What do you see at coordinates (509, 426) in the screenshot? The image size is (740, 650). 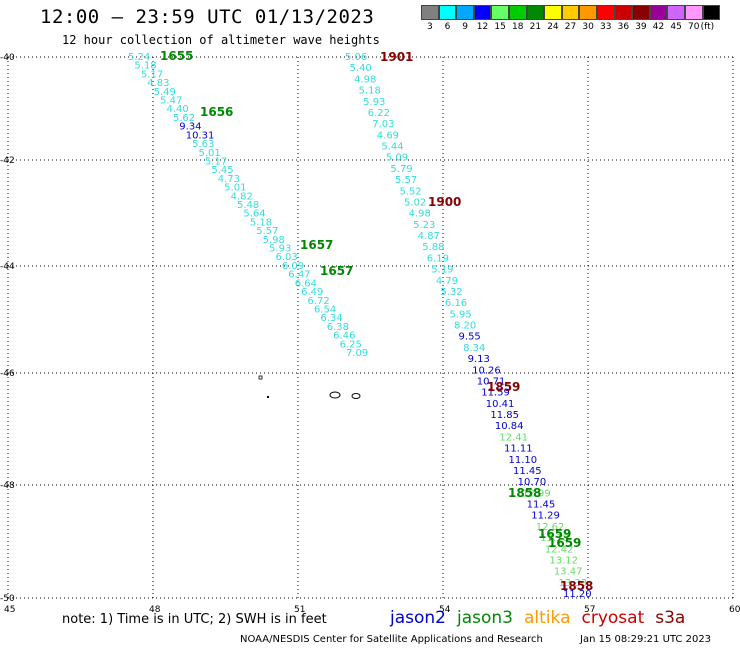 I see `wave-height-value: 10.84` at bounding box center [509, 426].